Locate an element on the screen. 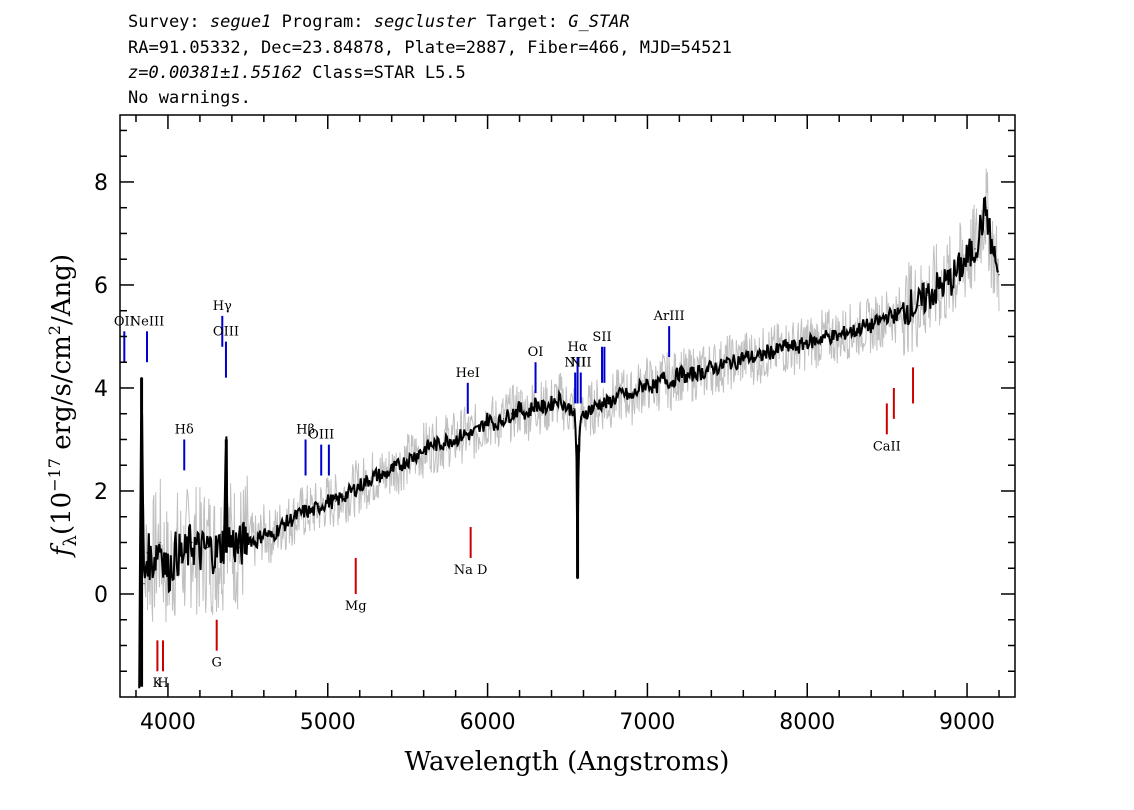  line-label: OII is located at coordinates (124, 321).